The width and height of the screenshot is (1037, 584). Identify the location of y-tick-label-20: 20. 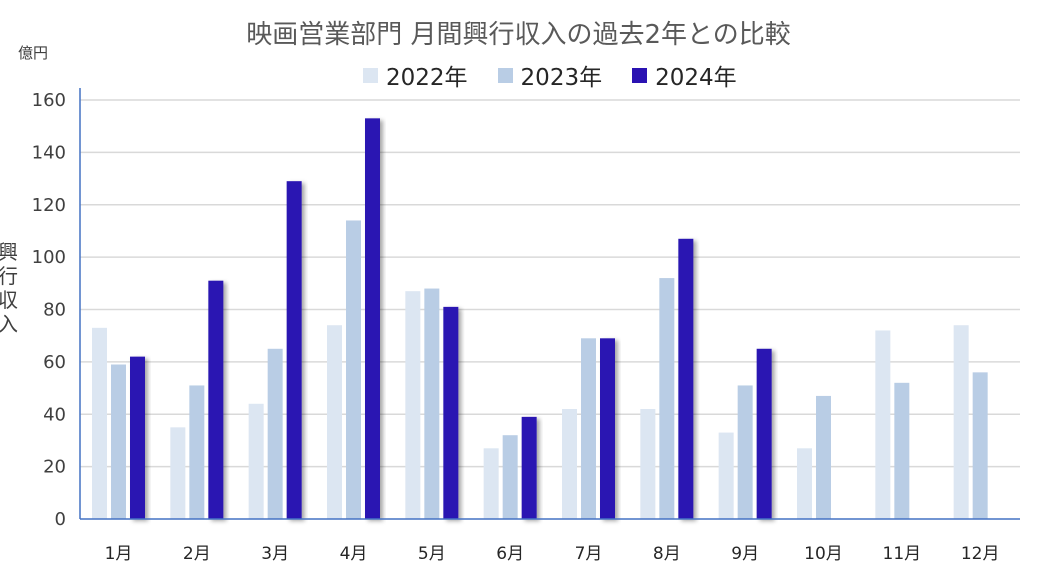
(54, 467).